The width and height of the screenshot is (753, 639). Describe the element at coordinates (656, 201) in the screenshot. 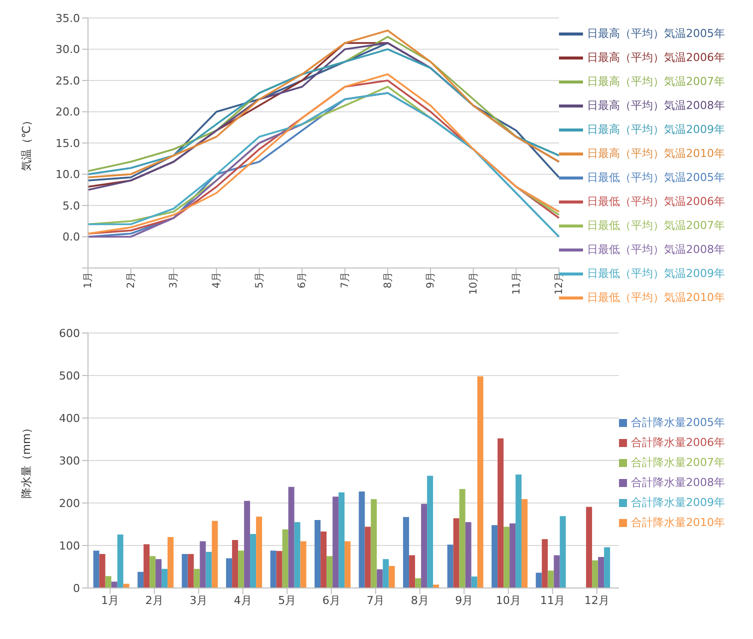

I see `legend-label: 日最低（平均）気温2006年` at that location.